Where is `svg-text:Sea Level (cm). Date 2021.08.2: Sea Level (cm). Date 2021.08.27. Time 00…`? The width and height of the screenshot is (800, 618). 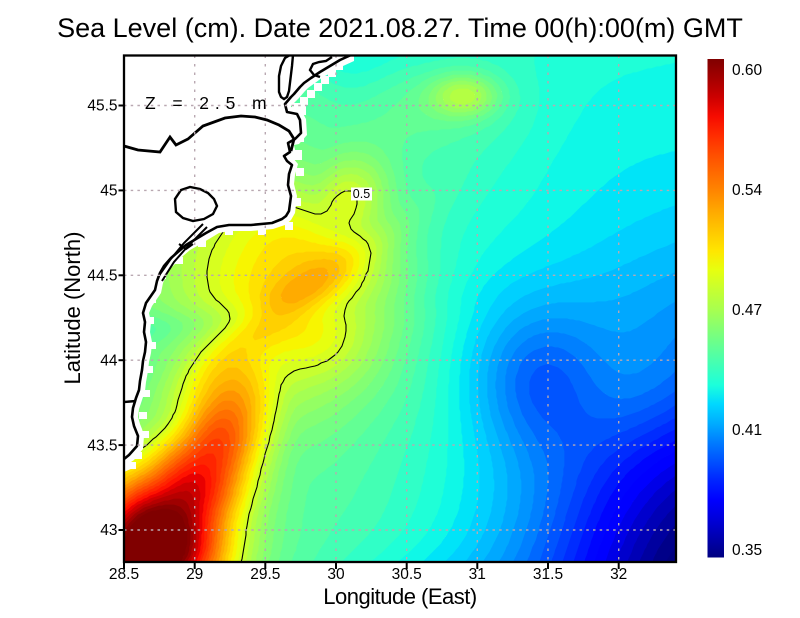
svg-text:Sea Level (cm). Date 2021.08.2: Sea Level (cm). Date 2021.08.27. Time 00… is located at coordinates (400, 28).